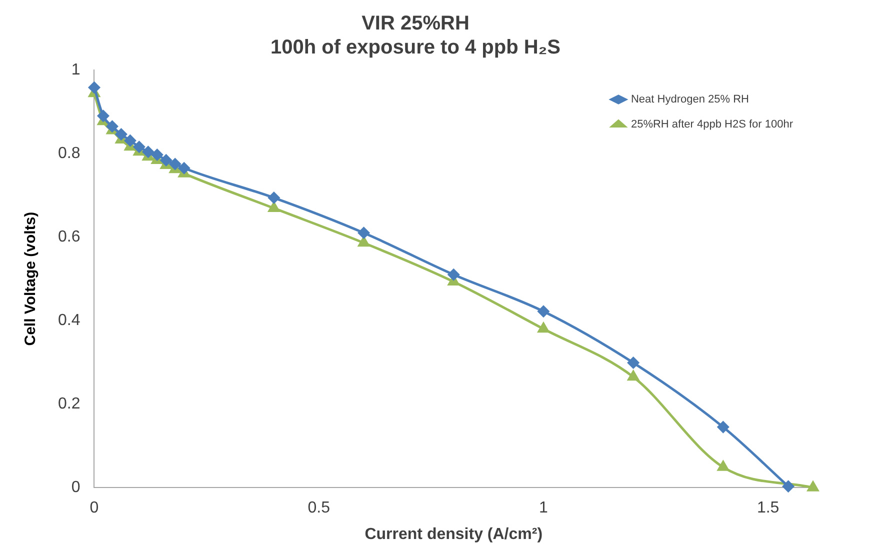 Image resolution: width=871 pixels, height=560 pixels. Describe the element at coordinates (69, 237) in the screenshot. I see `y-tick-label: 0.6` at that location.